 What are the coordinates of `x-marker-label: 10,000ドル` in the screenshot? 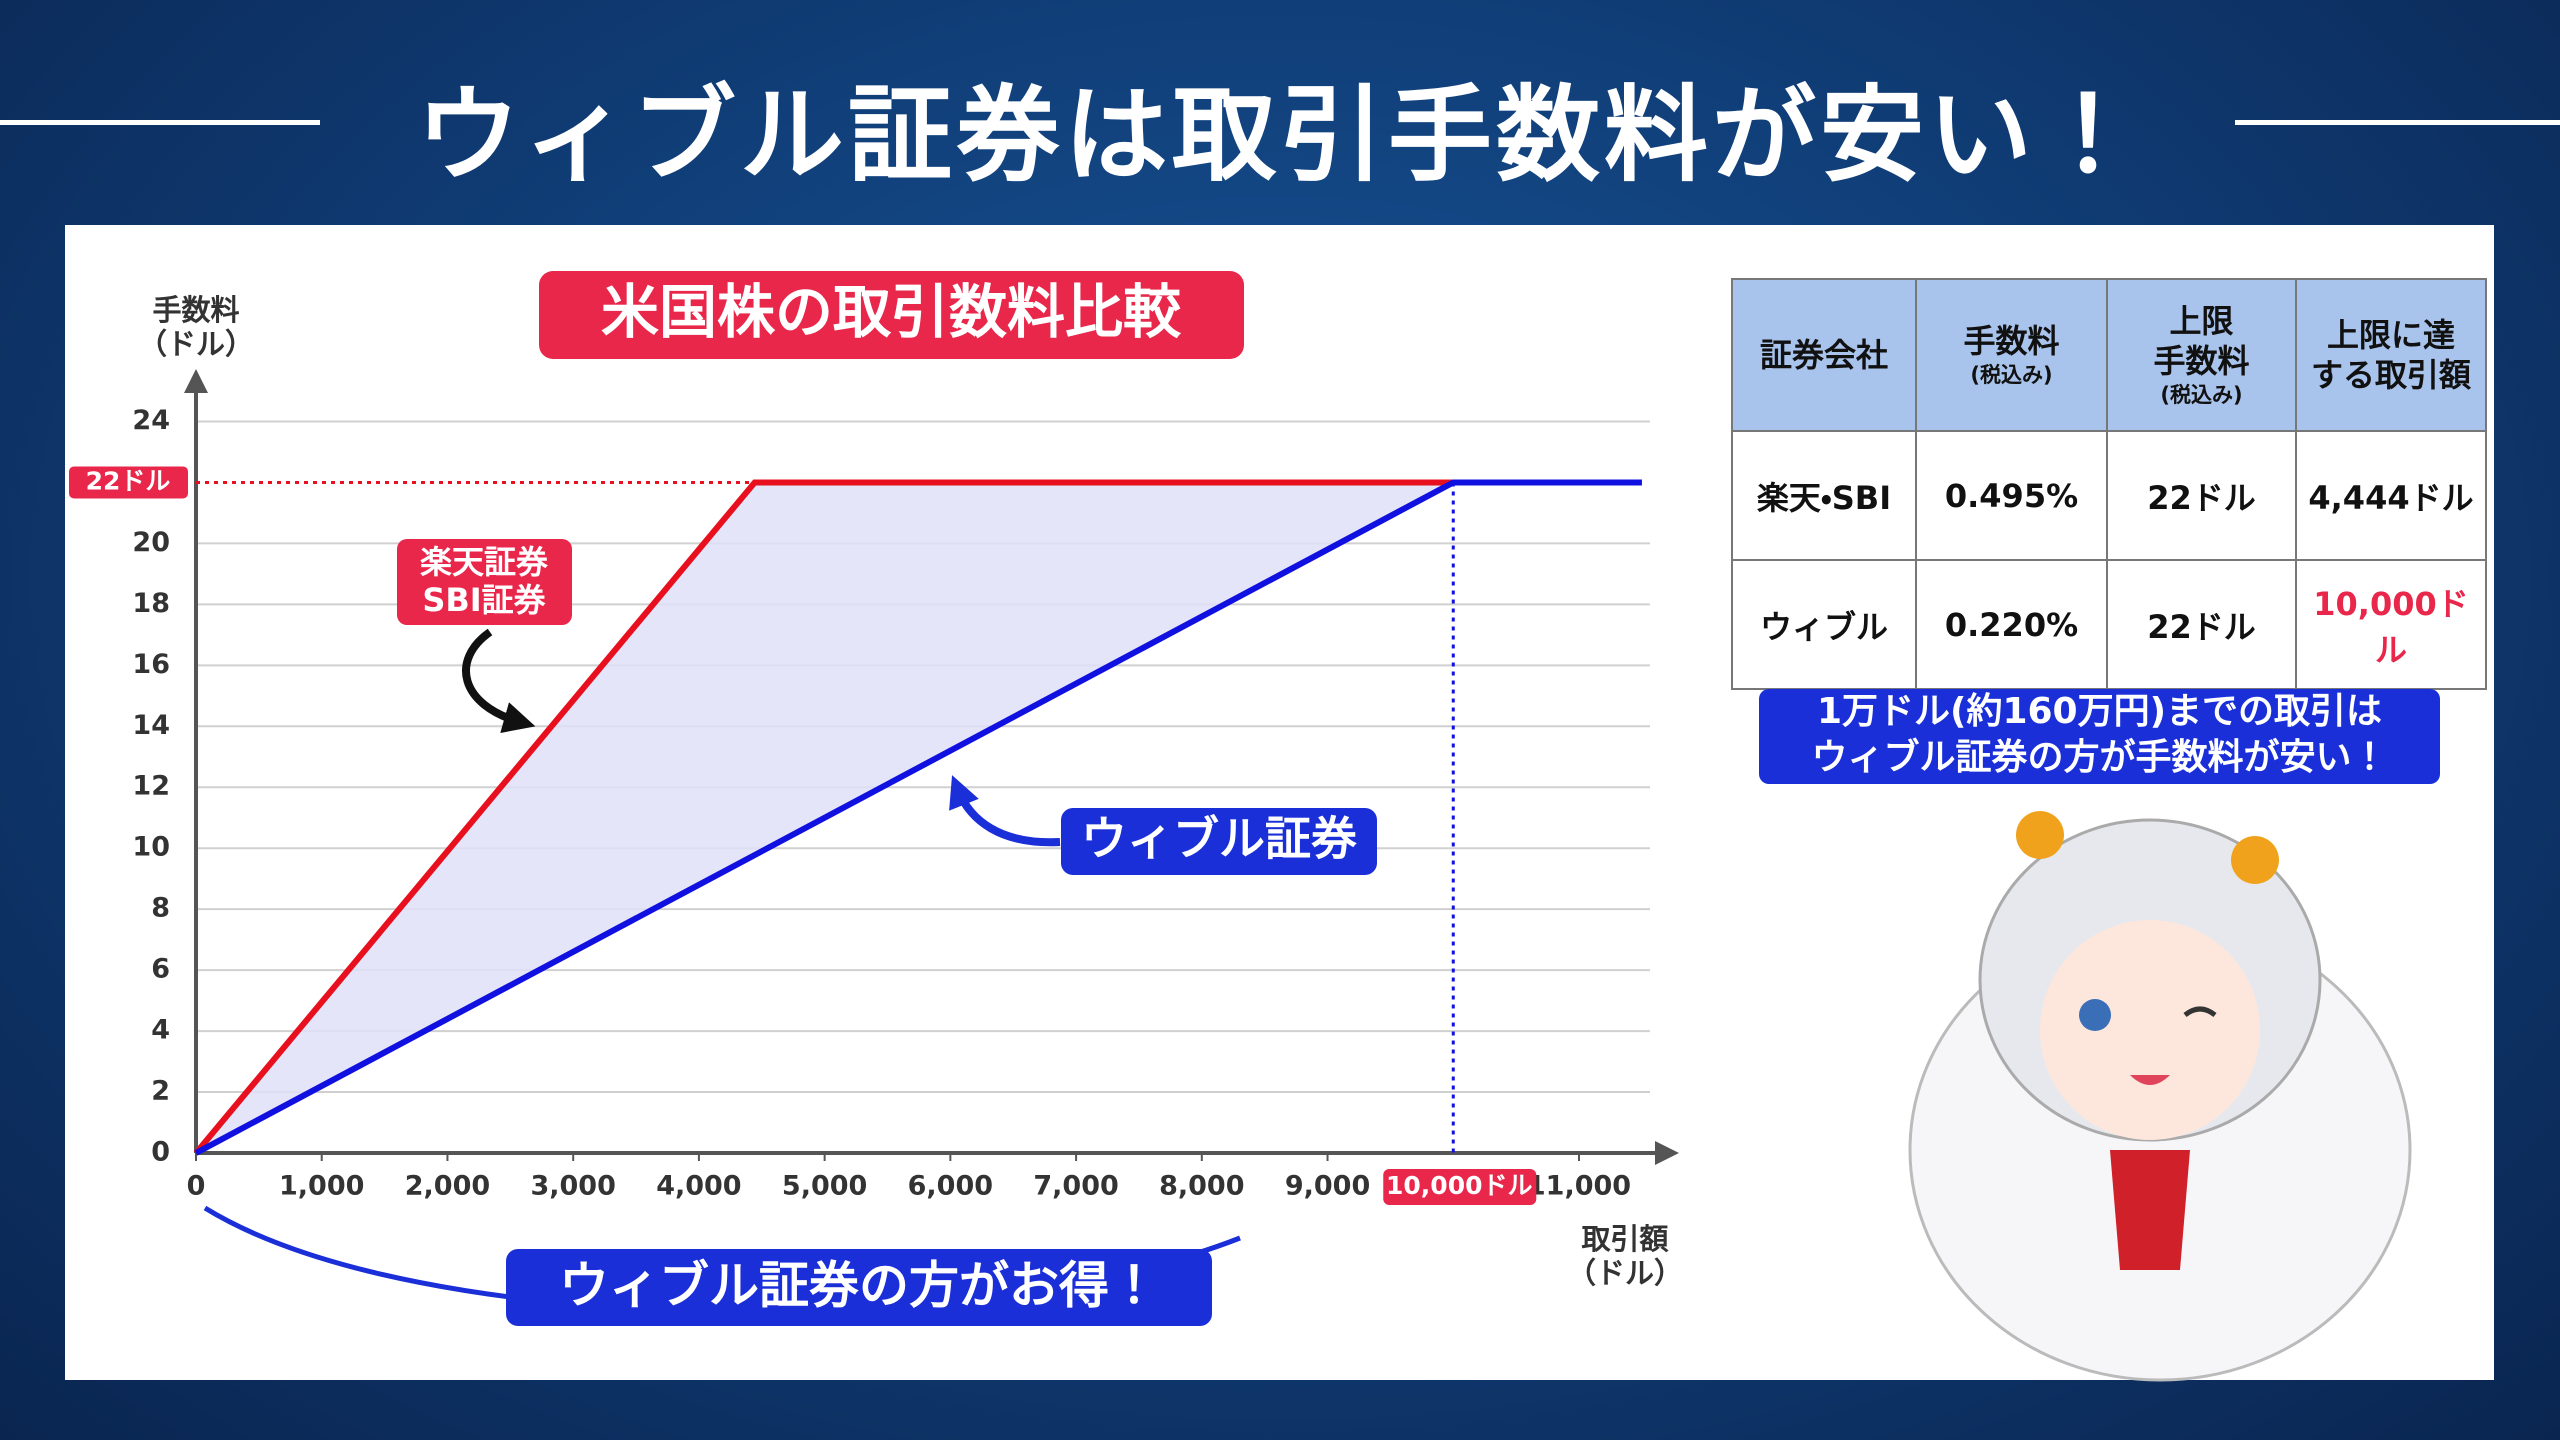 It's located at (1459, 1185).